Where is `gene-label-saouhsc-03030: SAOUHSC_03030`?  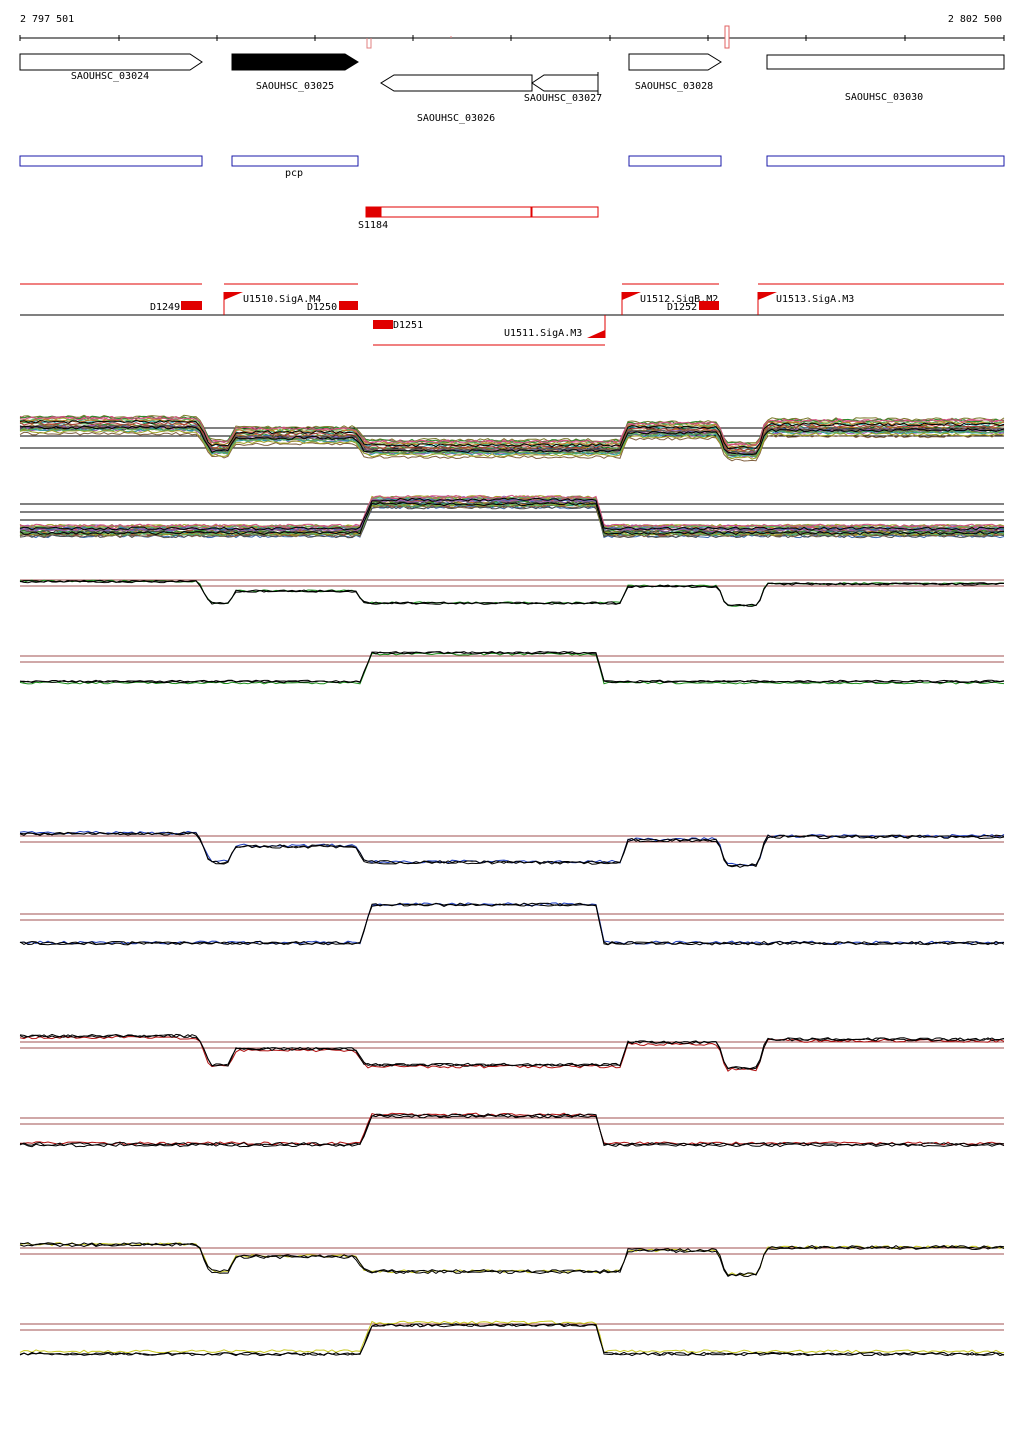 gene-label-saouhsc-03030: SAOUHSC_03030 is located at coordinates (884, 97).